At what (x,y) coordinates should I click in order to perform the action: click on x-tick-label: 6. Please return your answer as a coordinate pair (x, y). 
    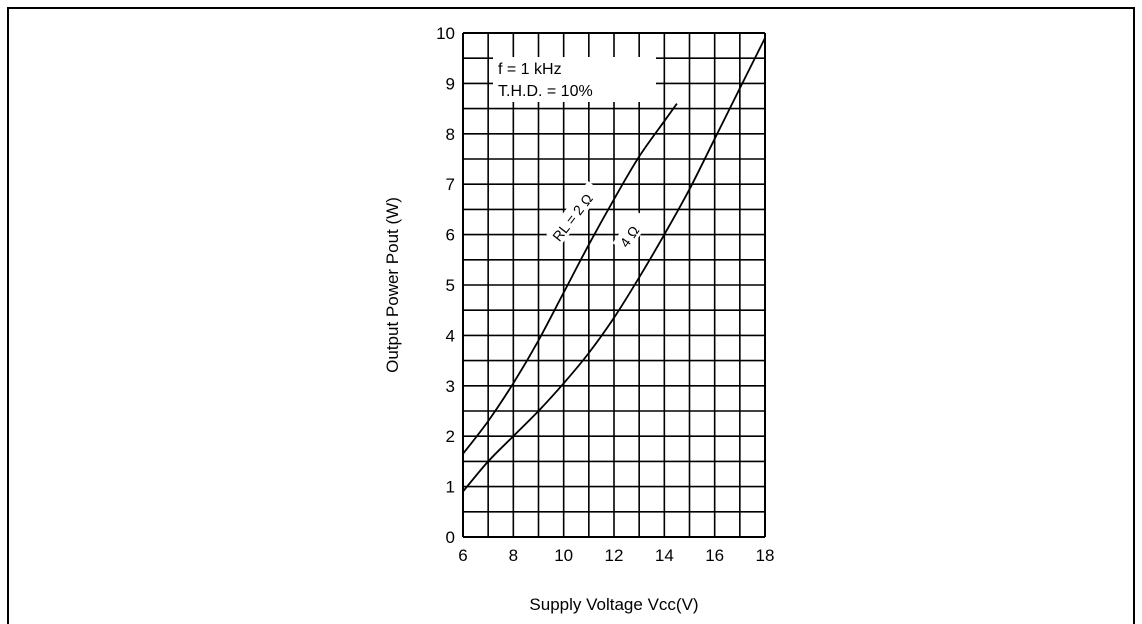
    Looking at the image, I should click on (462, 555).